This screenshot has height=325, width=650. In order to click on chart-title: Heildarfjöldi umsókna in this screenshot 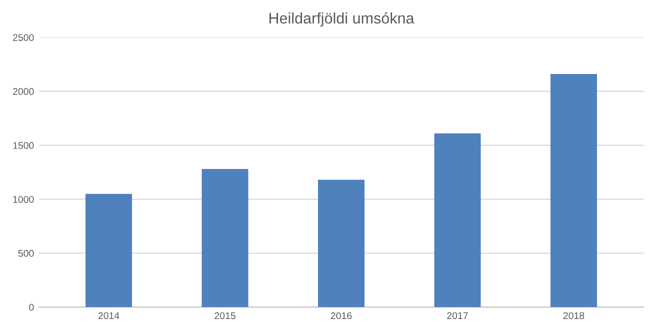, I will do `click(341, 19)`.